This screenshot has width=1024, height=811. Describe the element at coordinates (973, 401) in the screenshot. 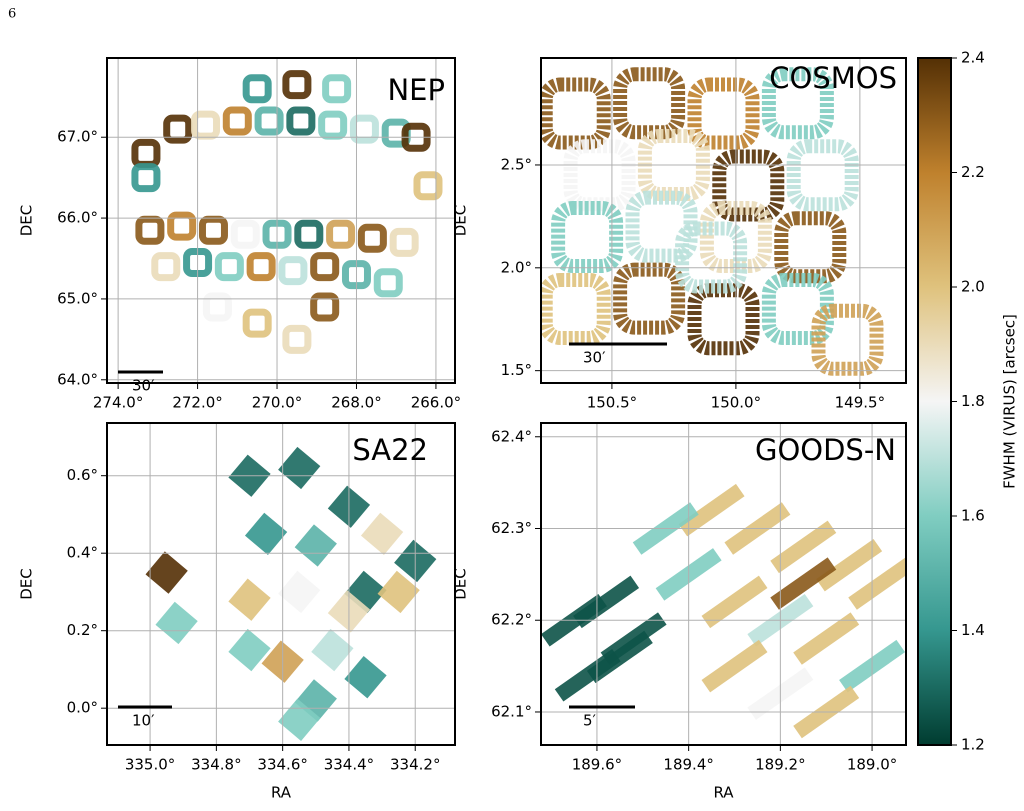

I see `colorbar-tick-label: 1.8` at that location.